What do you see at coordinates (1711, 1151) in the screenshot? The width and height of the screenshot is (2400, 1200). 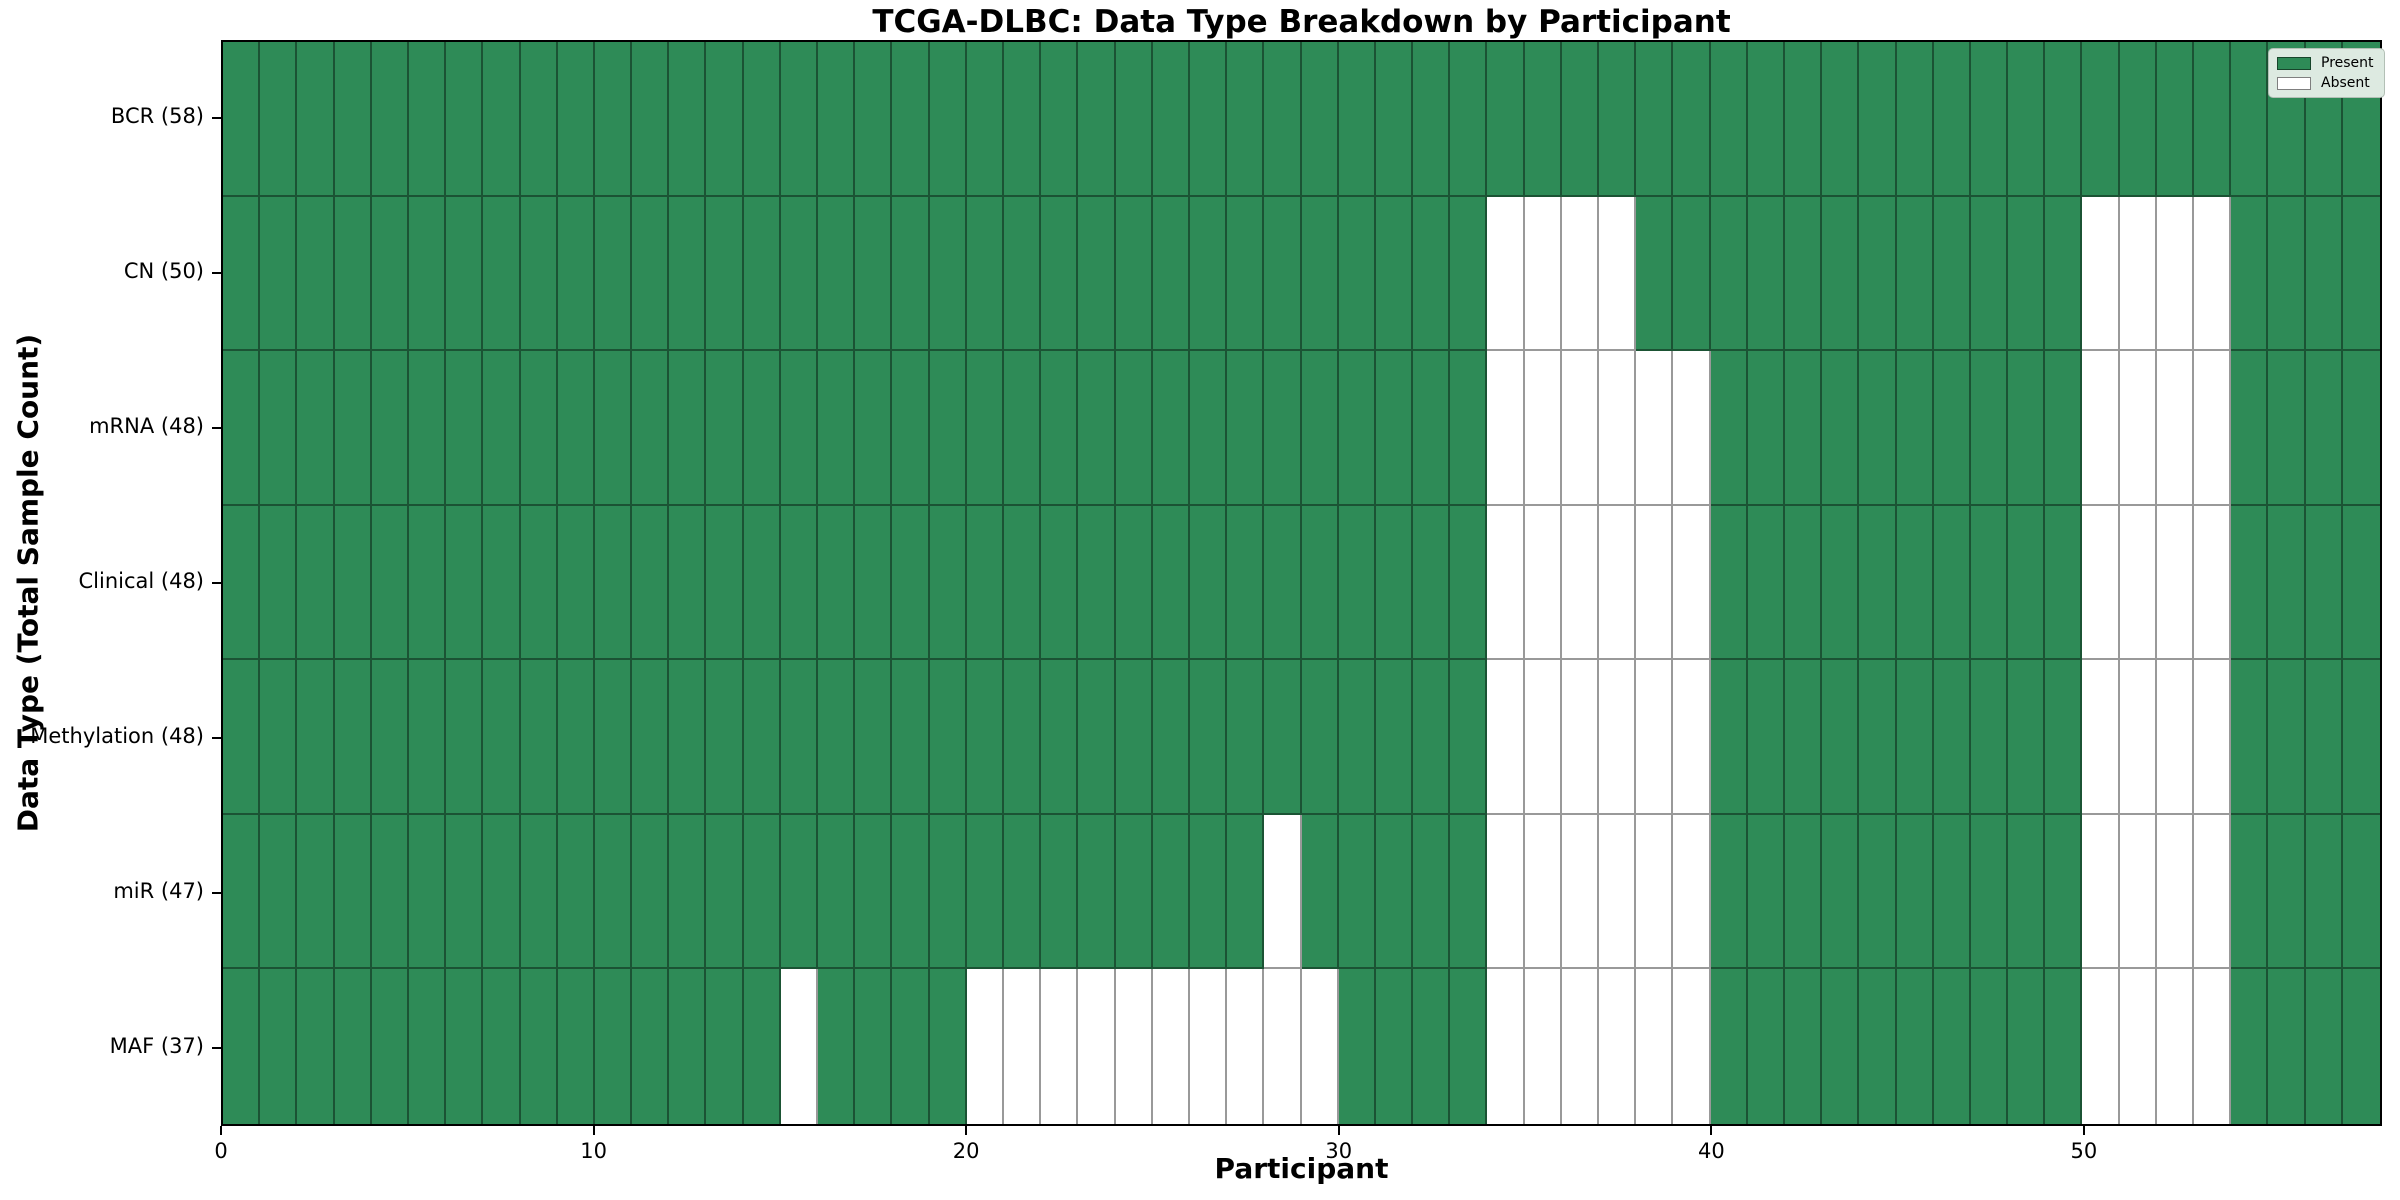 I see `x-tick-label-40: 40` at bounding box center [1711, 1151].